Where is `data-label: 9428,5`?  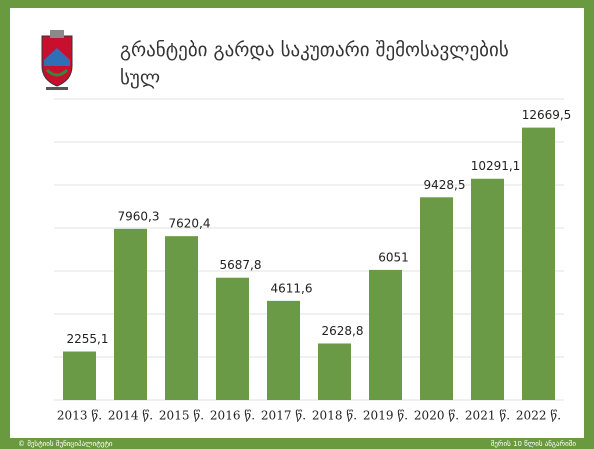 data-label: 9428,5 is located at coordinates (445, 185).